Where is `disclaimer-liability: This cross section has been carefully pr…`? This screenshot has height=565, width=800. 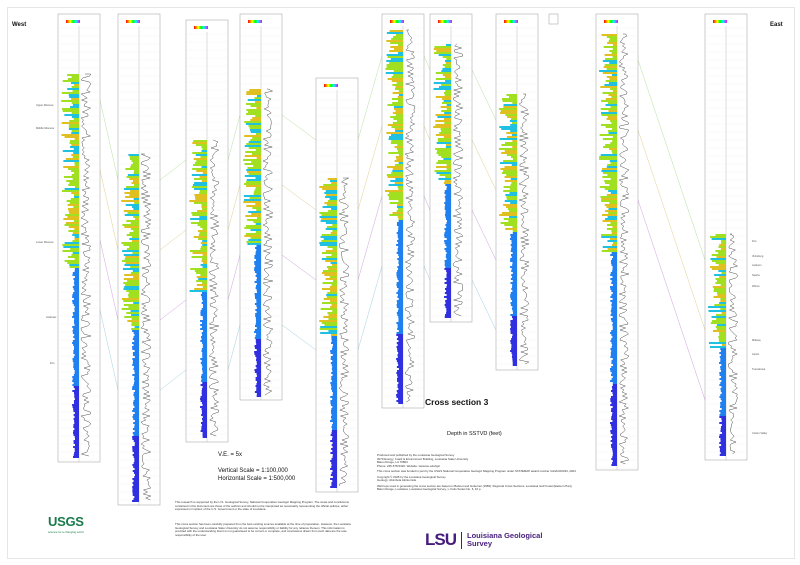
disclaimer-liability: This cross section has been carefully pr… is located at coordinates (263, 529).